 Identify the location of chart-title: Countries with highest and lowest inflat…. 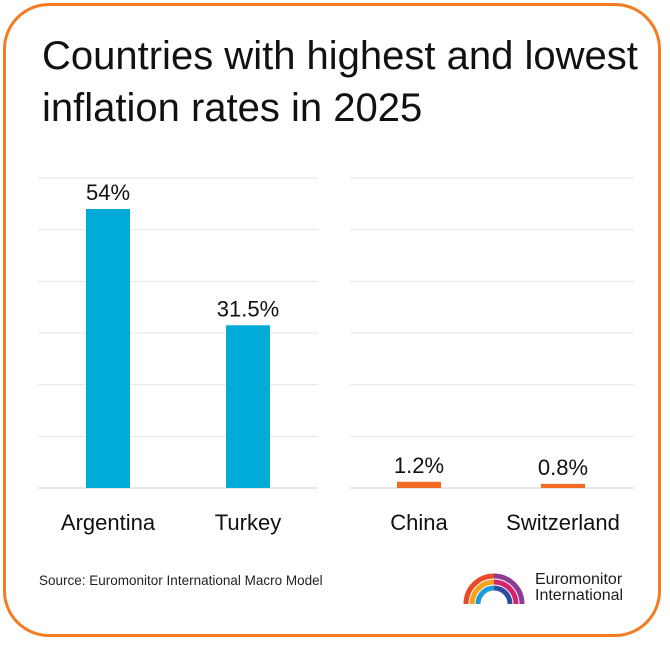
(340, 82).